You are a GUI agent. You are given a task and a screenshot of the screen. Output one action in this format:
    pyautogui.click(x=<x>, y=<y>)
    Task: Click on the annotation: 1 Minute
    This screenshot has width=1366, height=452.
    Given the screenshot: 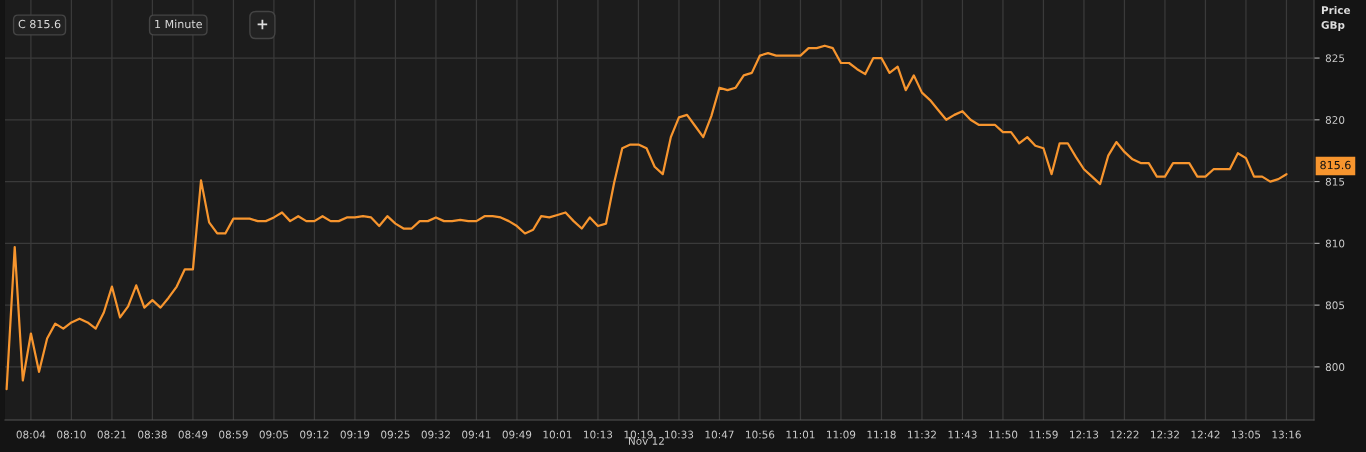 What is the action you would take?
    pyautogui.click(x=178, y=24)
    